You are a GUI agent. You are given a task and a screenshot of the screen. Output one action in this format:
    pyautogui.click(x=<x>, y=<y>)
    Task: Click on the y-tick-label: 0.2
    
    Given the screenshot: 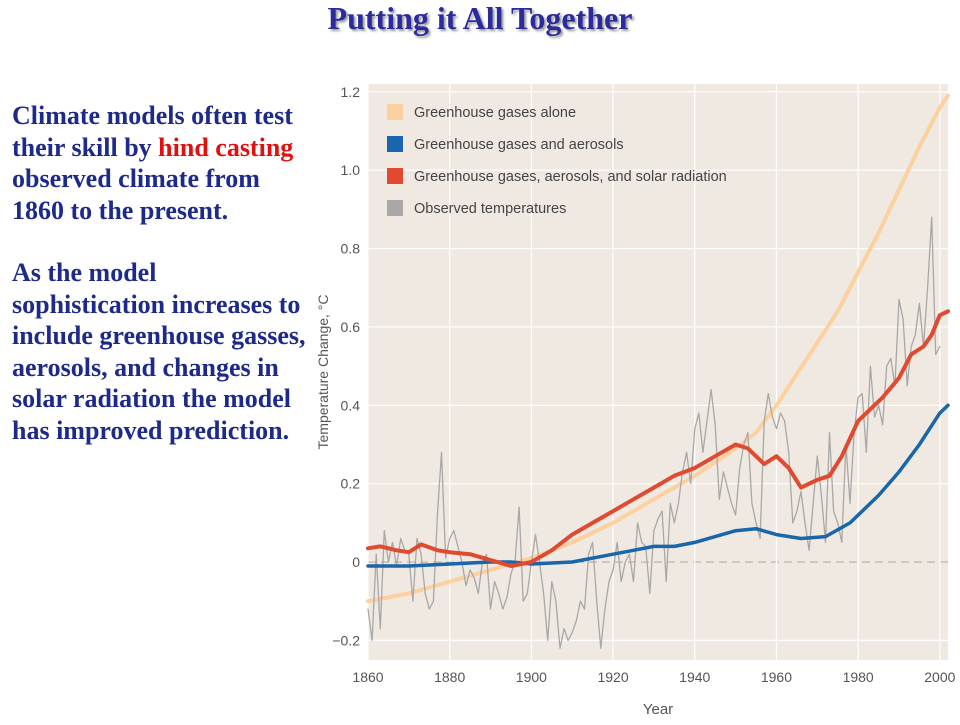 What is the action you would take?
    pyautogui.click(x=351, y=484)
    